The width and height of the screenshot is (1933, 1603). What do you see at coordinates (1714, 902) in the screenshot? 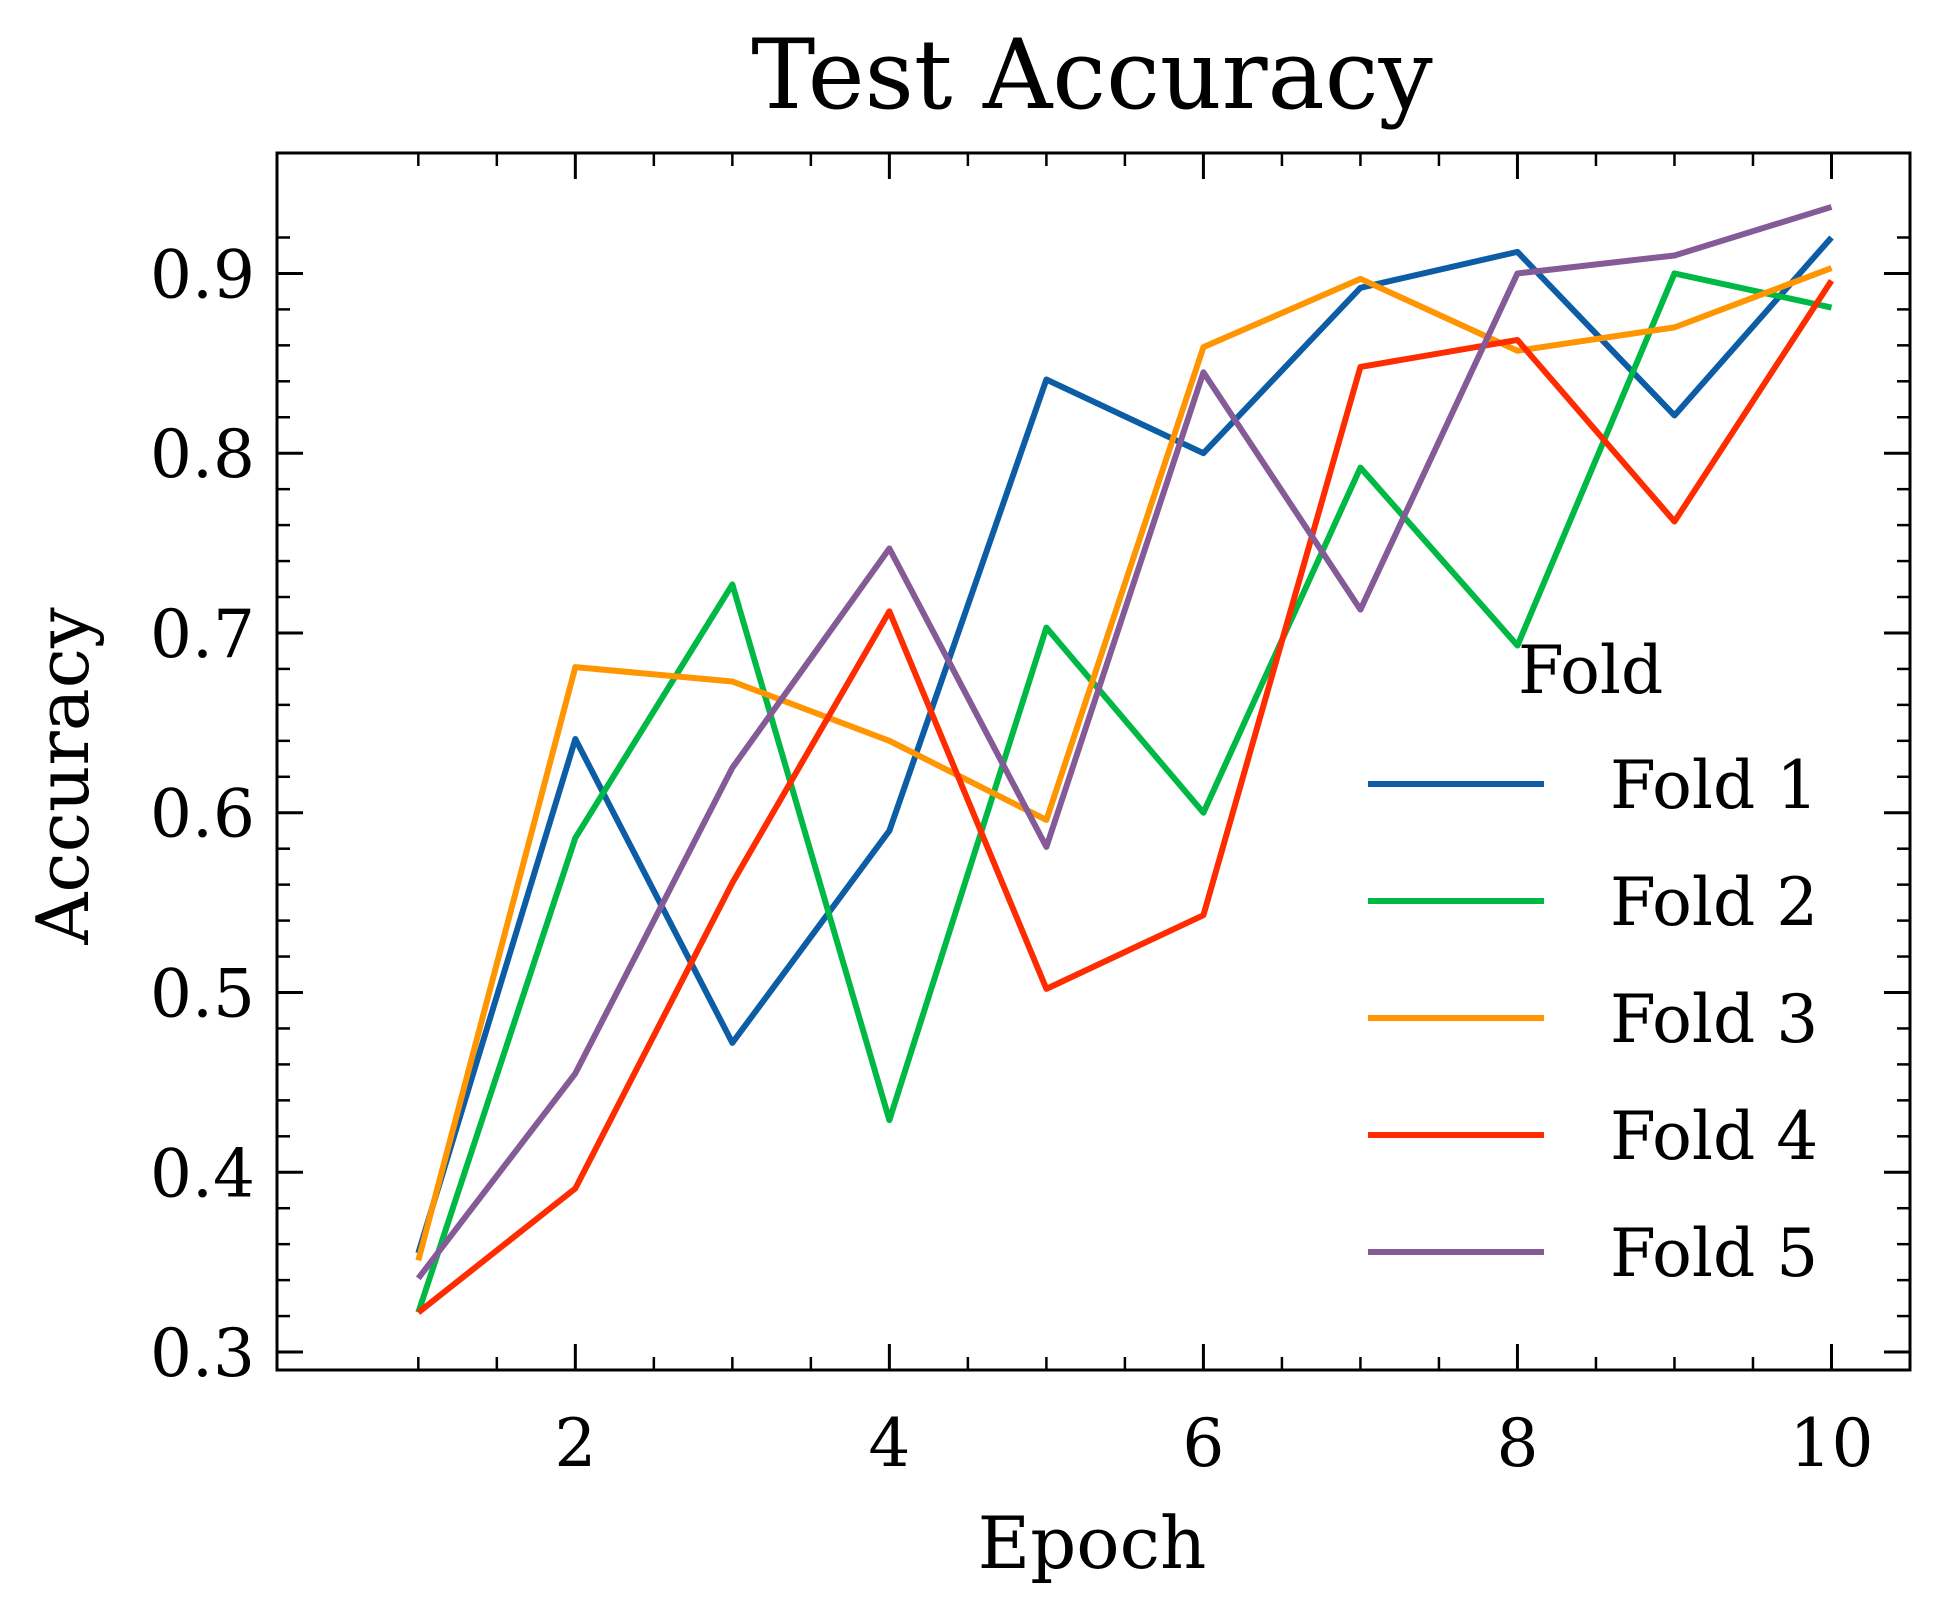
I see `legend-label-fold-2: Fold 2` at bounding box center [1714, 902].